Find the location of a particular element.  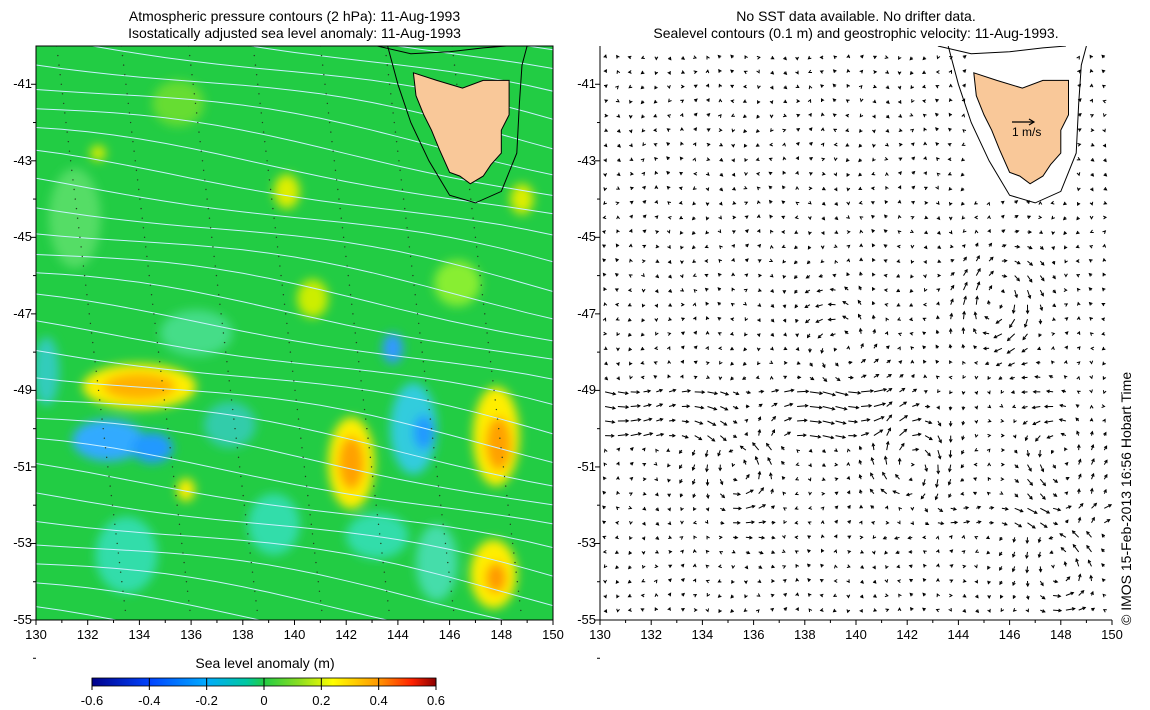

lat-tick-label: -49 is located at coordinates (586, 390).